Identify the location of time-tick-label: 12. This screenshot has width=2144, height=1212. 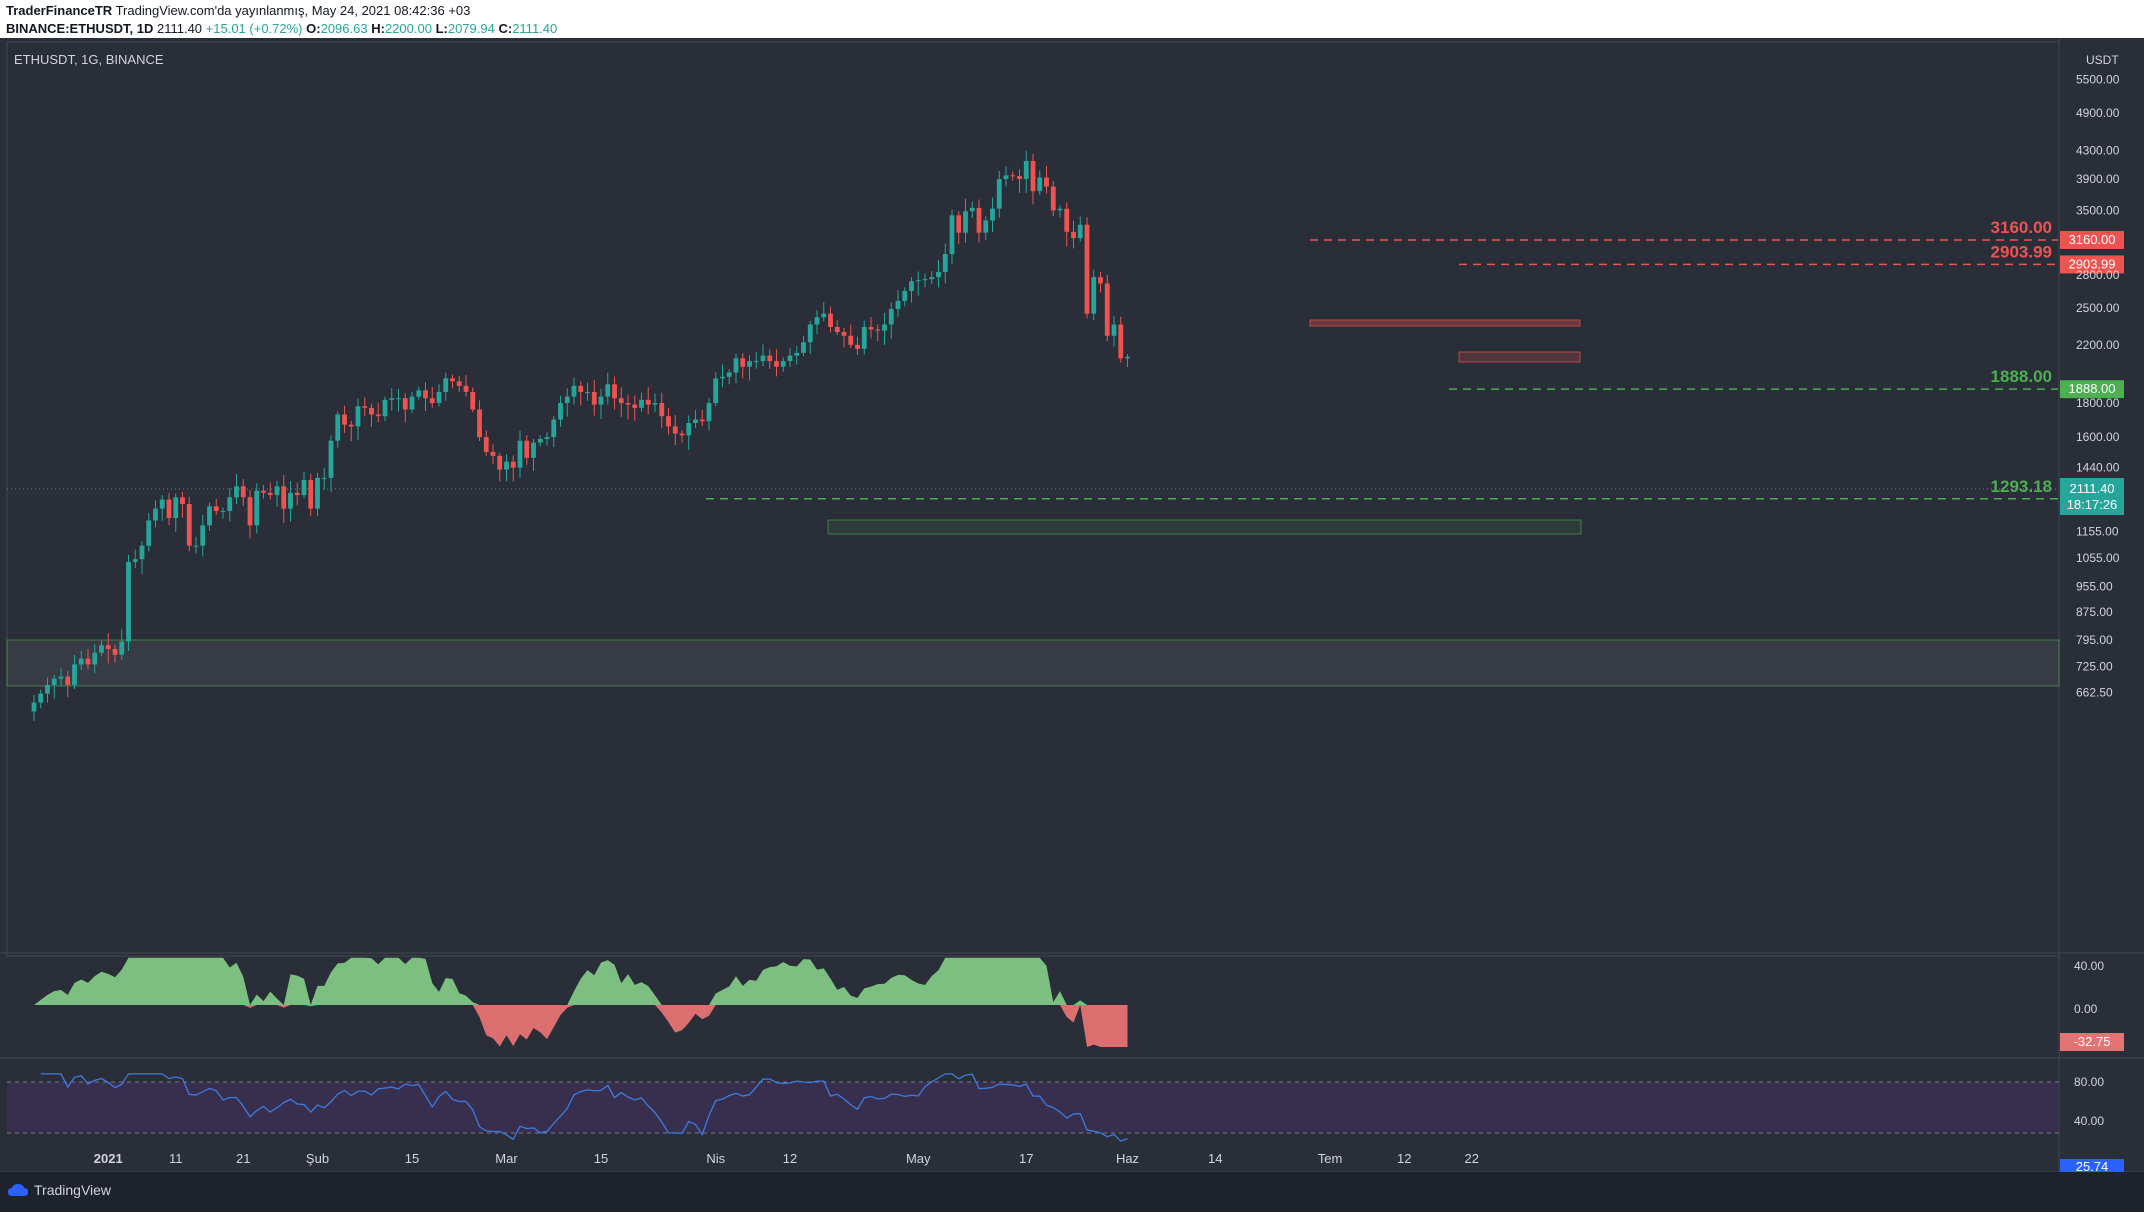
(790, 1158).